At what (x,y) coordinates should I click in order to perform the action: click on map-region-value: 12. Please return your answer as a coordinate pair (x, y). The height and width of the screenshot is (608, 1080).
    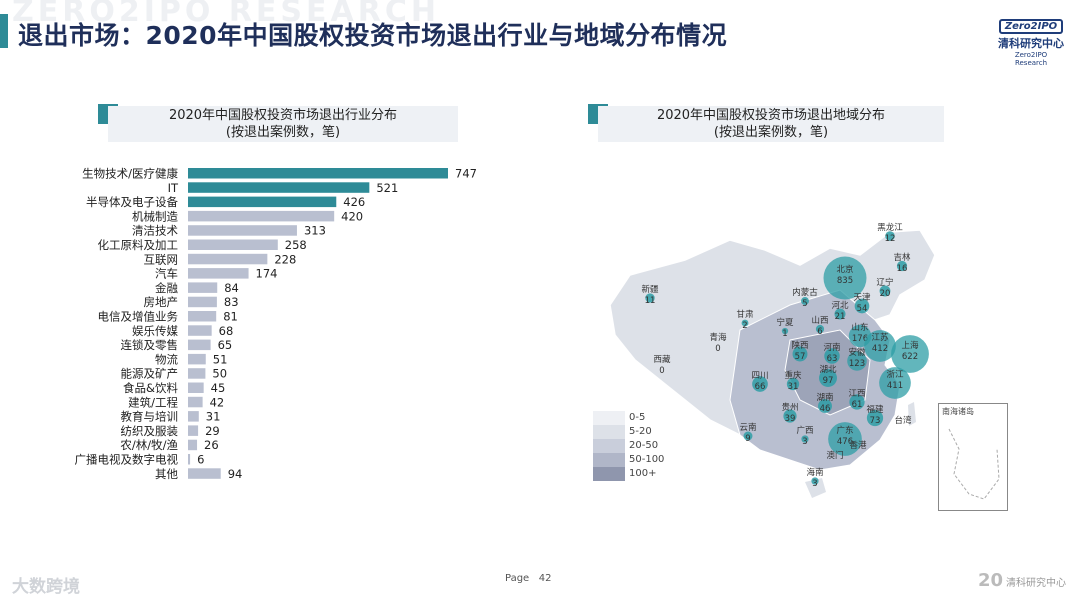
    Looking at the image, I should click on (890, 239).